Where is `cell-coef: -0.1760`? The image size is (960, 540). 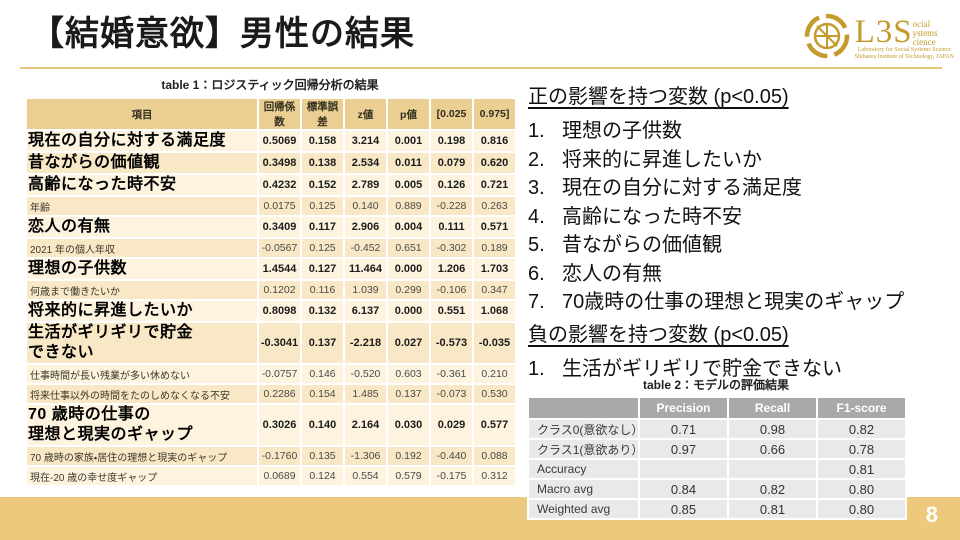 cell-coef: -0.1760 is located at coordinates (279, 456).